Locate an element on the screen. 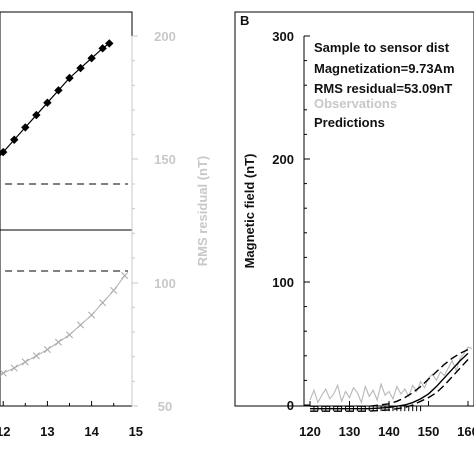  right-y-tick-label: 150 is located at coordinates (165, 159).